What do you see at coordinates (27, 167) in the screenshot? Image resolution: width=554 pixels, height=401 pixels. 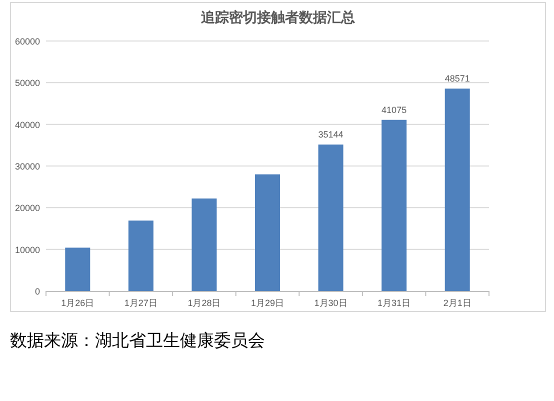 I see `ytick-label: 30000` at bounding box center [27, 167].